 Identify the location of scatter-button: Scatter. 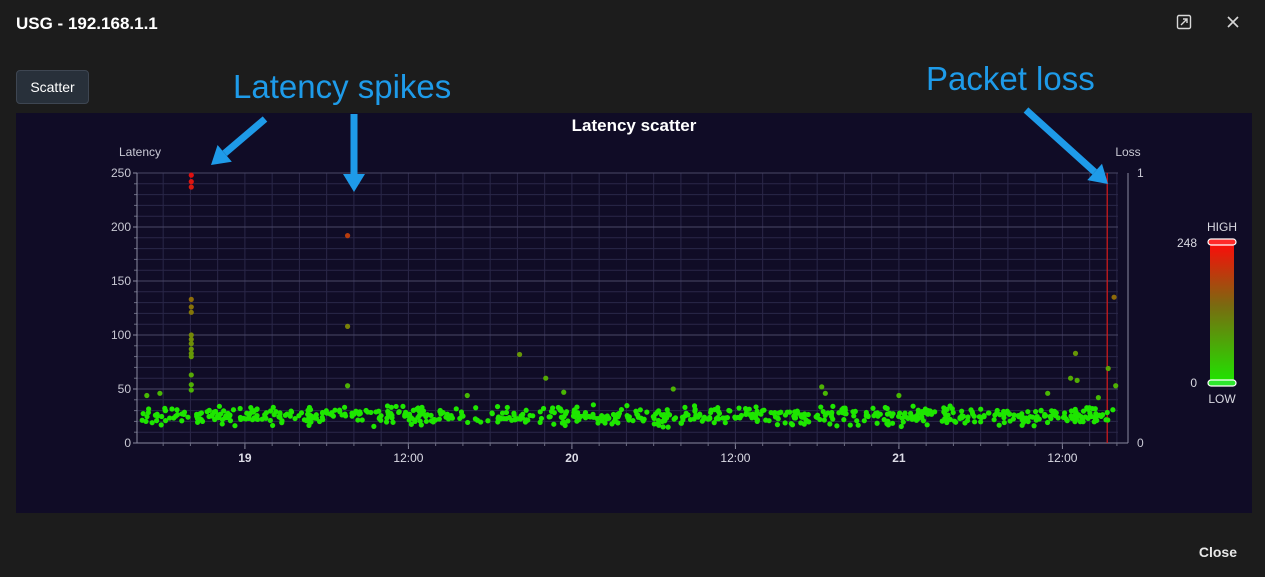
(52, 87).